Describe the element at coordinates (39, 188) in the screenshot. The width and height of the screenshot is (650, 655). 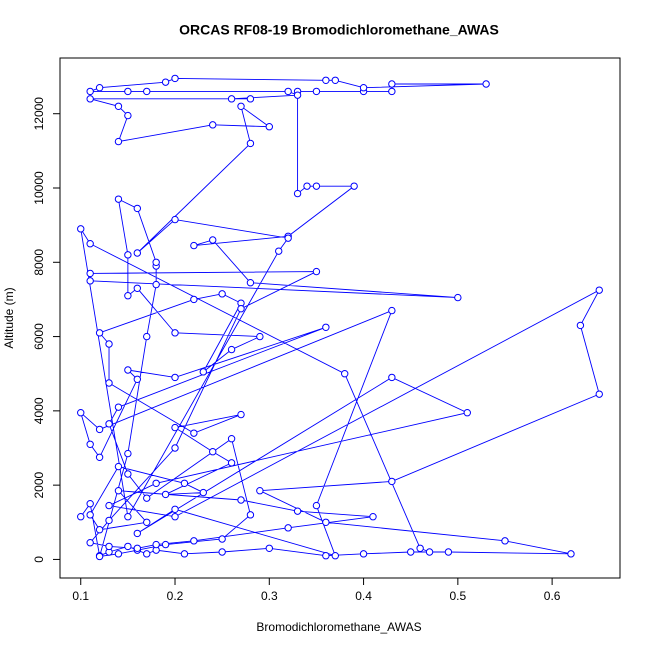
I see `y-tick-label: 10000` at that location.